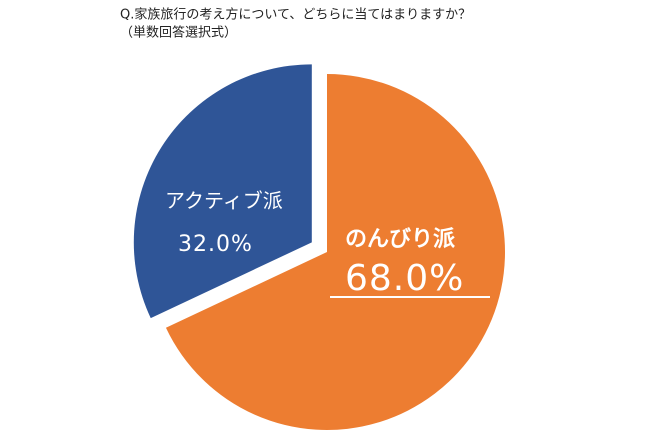 Image resolution: width=650 pixels, height=446 pixels. I want to click on value-label: 68.0%, so click(404, 278).